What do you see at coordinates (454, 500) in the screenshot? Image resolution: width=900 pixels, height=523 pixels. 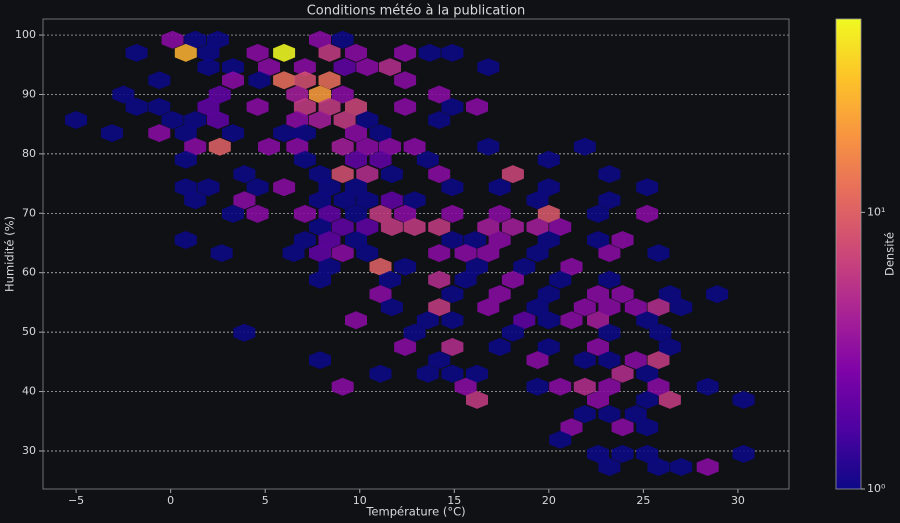 I see `x-tick-label: 15` at bounding box center [454, 500].